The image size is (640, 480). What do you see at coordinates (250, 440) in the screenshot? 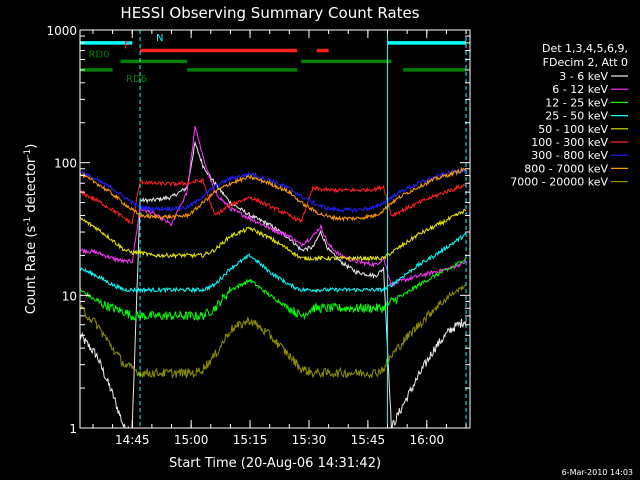
I see `x-tick-label-2: 15:15` at bounding box center [250, 440].